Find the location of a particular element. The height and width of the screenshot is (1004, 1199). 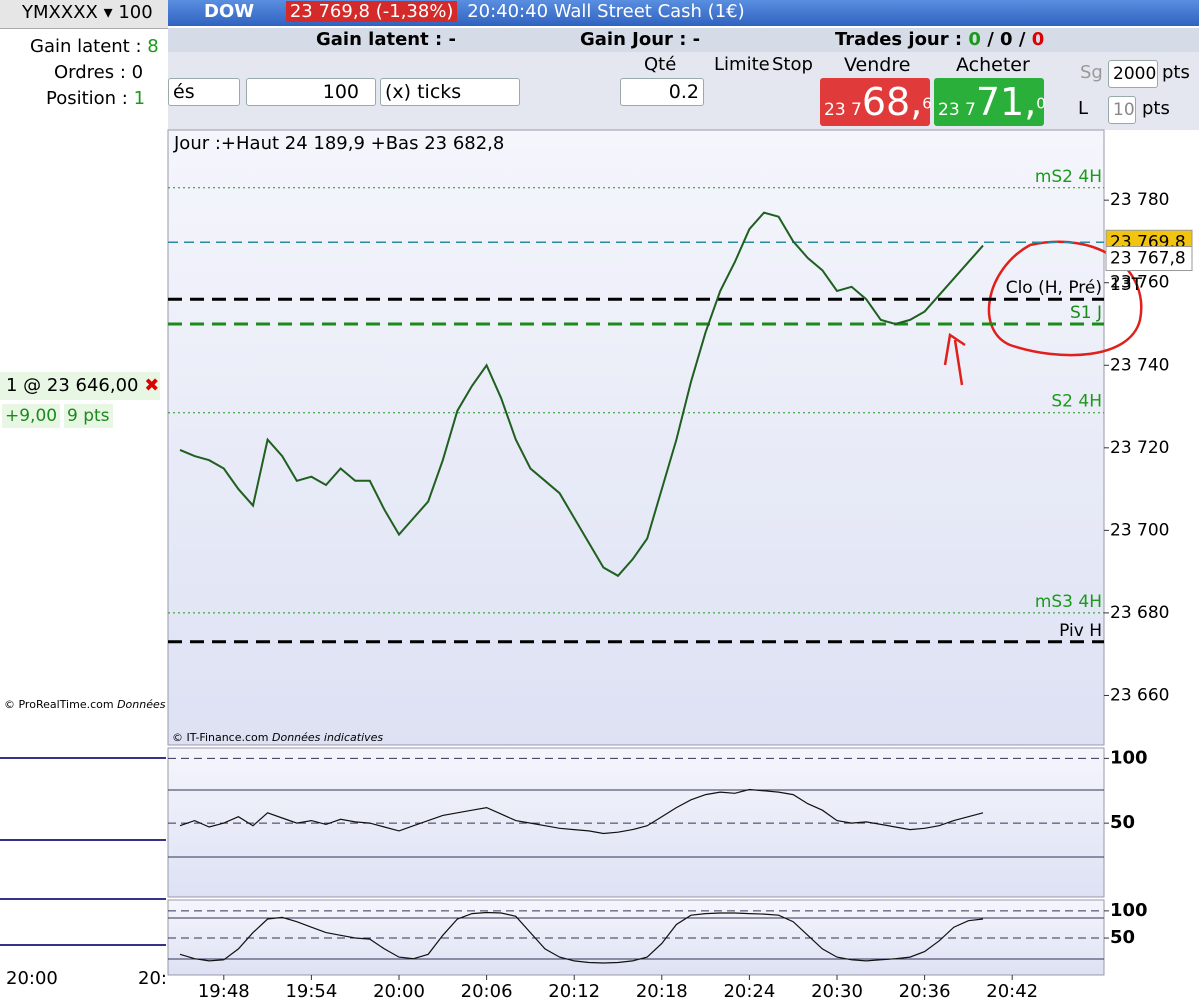

stop: Stop is located at coordinates (792, 64).